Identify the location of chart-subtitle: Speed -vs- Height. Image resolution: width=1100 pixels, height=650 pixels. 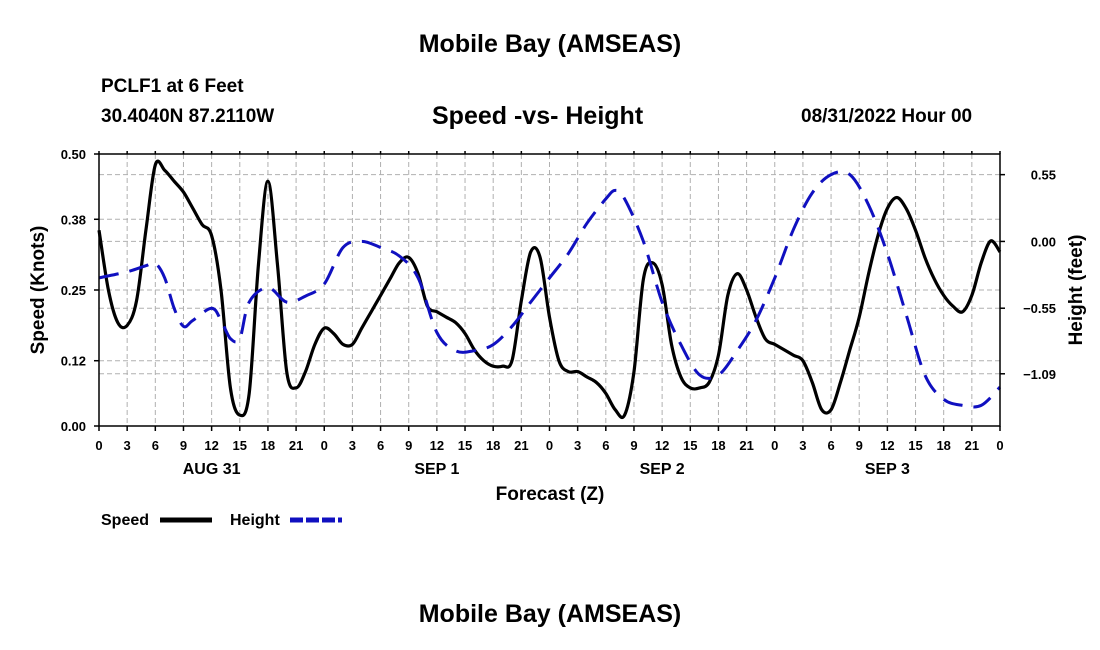
(538, 116).